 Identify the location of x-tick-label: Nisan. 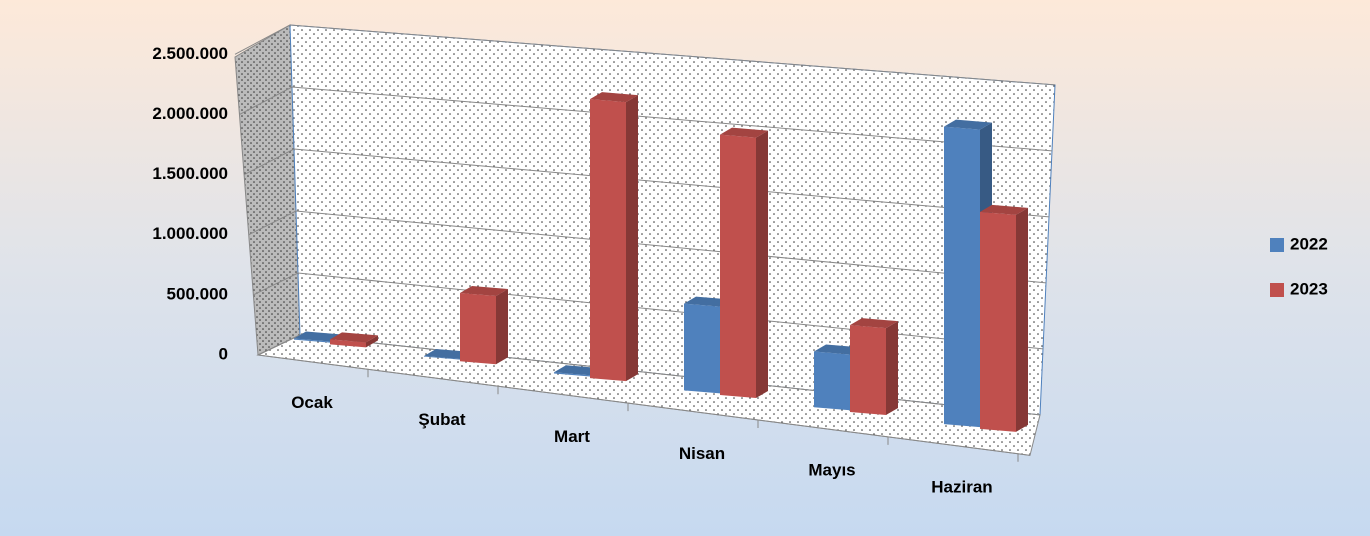
(702, 453).